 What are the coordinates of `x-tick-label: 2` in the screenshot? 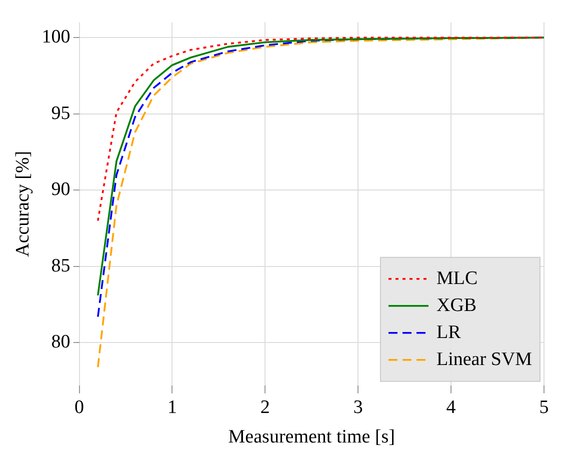 It's located at (265, 407).